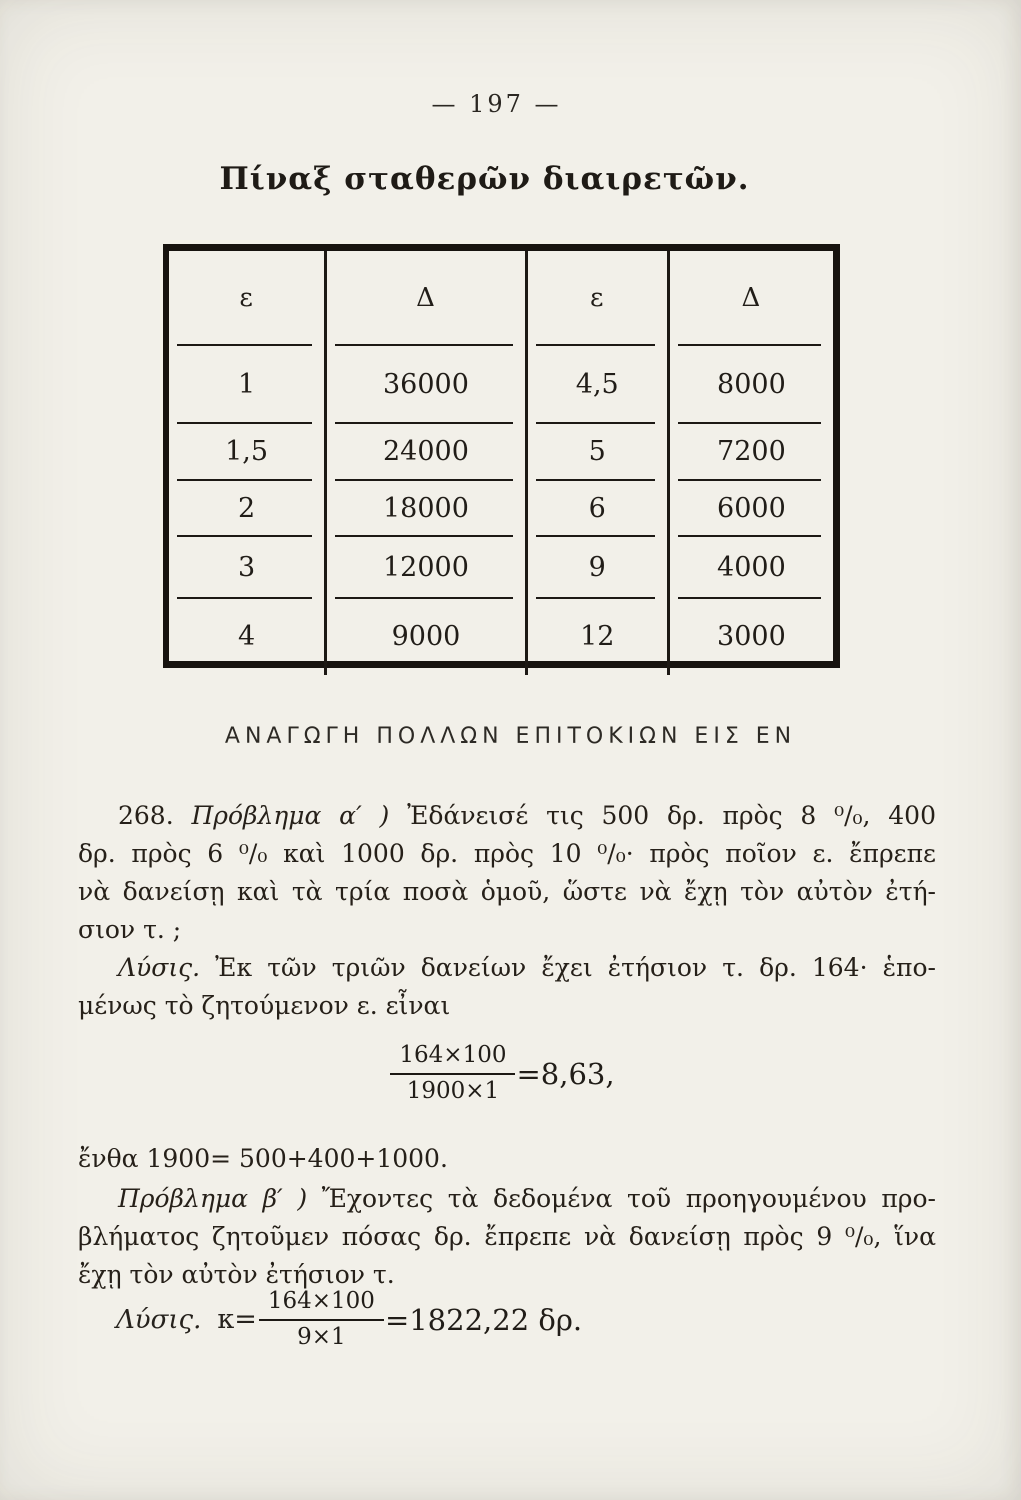  I want to click on table-cell: 9, so click(598, 567).